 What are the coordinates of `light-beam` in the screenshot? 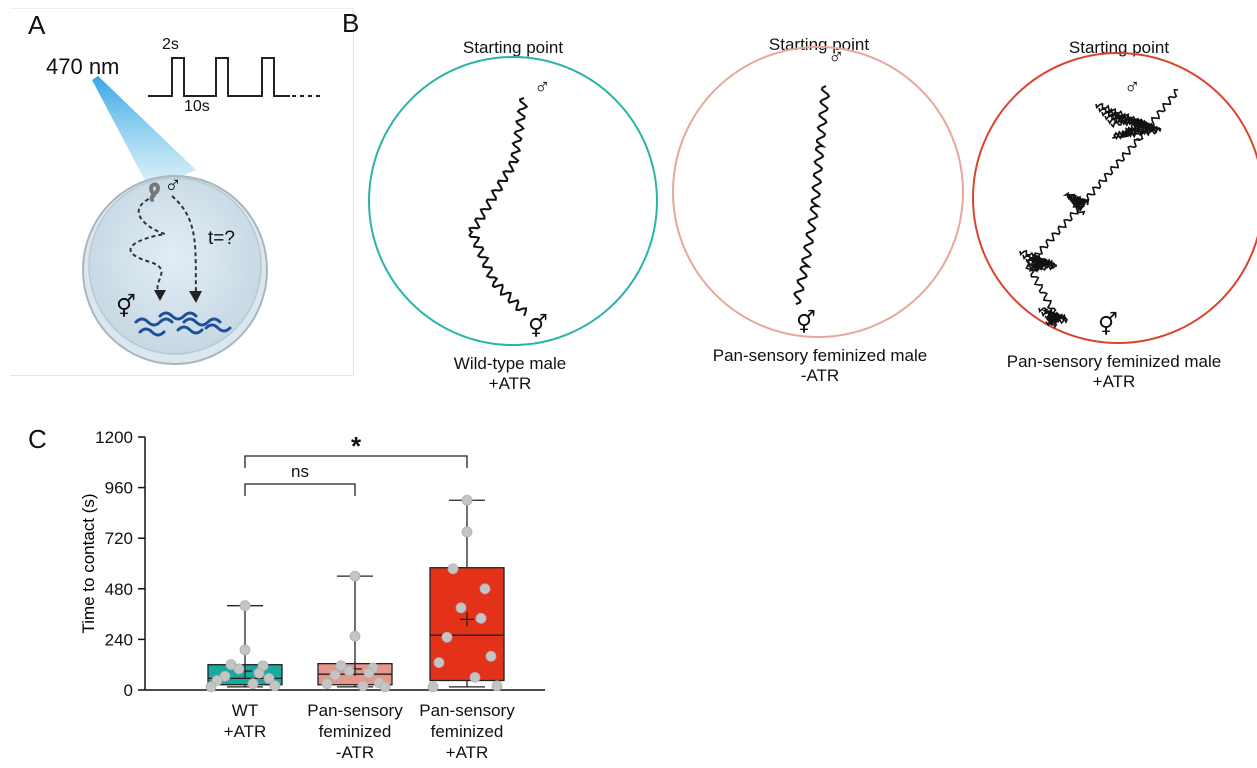 It's located at (144, 133).